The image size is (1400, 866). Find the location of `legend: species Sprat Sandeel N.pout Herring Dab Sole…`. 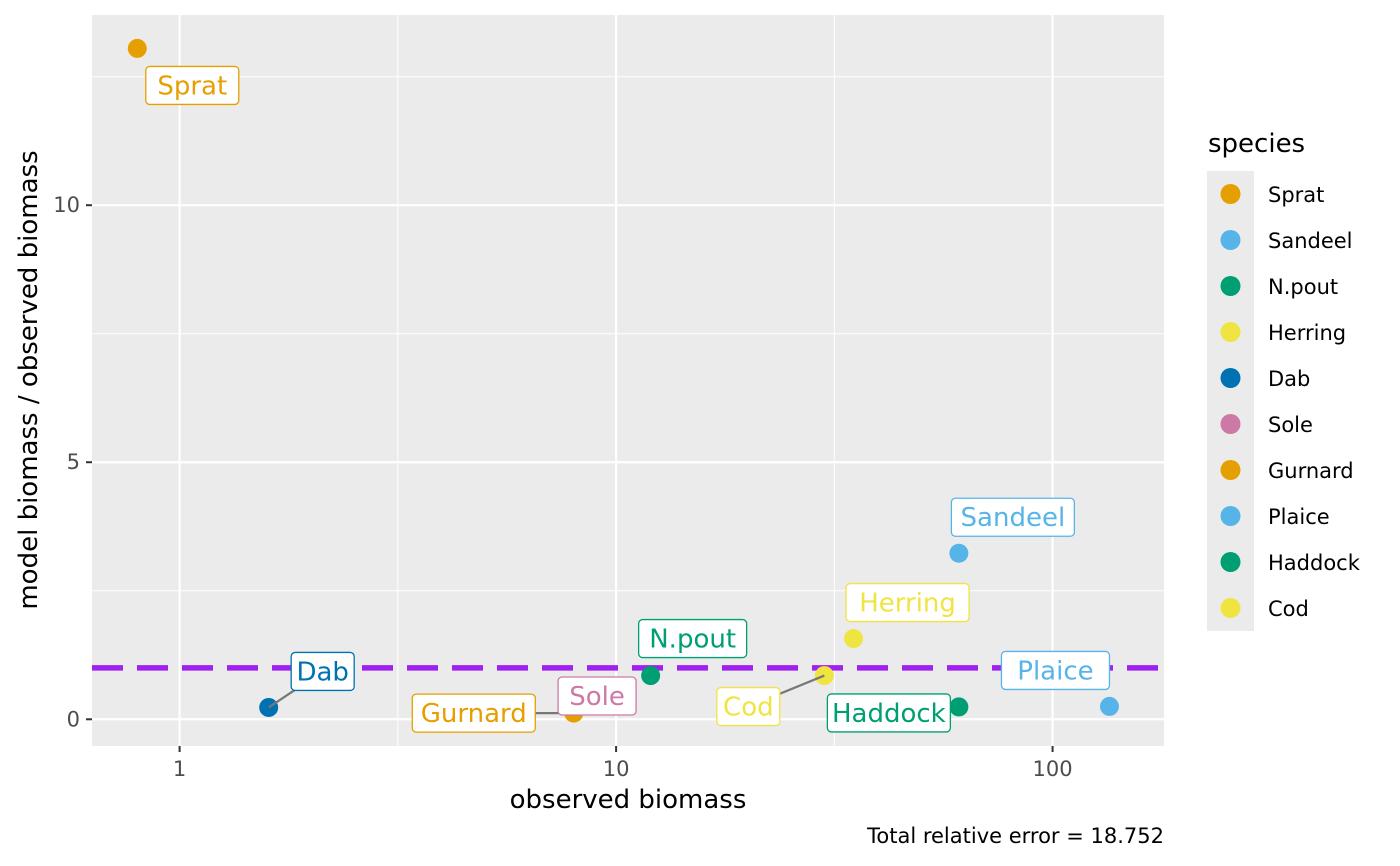

legend: species Sprat Sandeel N.pout Herring Dab Sole… is located at coordinates (1284, 380).